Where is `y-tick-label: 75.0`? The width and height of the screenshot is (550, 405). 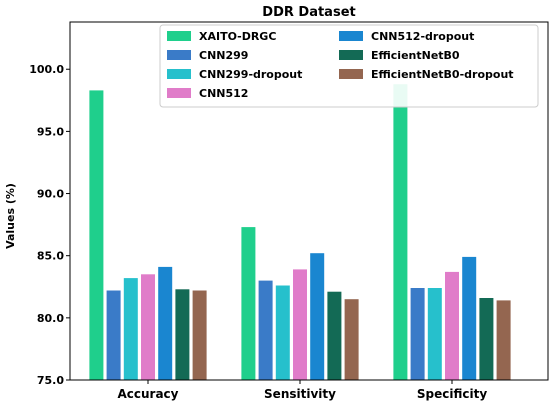
y-tick-label: 75.0 is located at coordinates (50, 380).